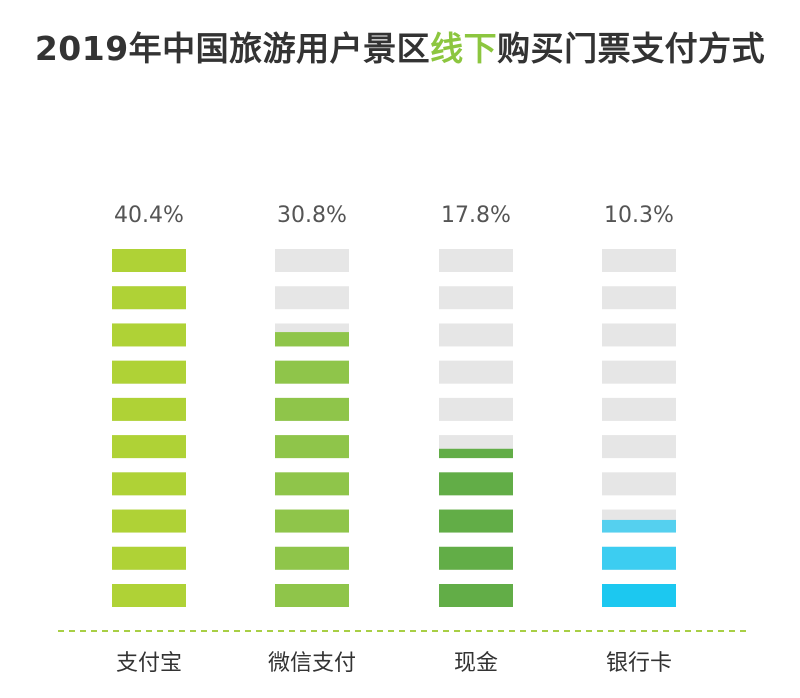 This screenshot has width=800, height=698. I want to click on category-label: 银行卡, so click(639, 663).